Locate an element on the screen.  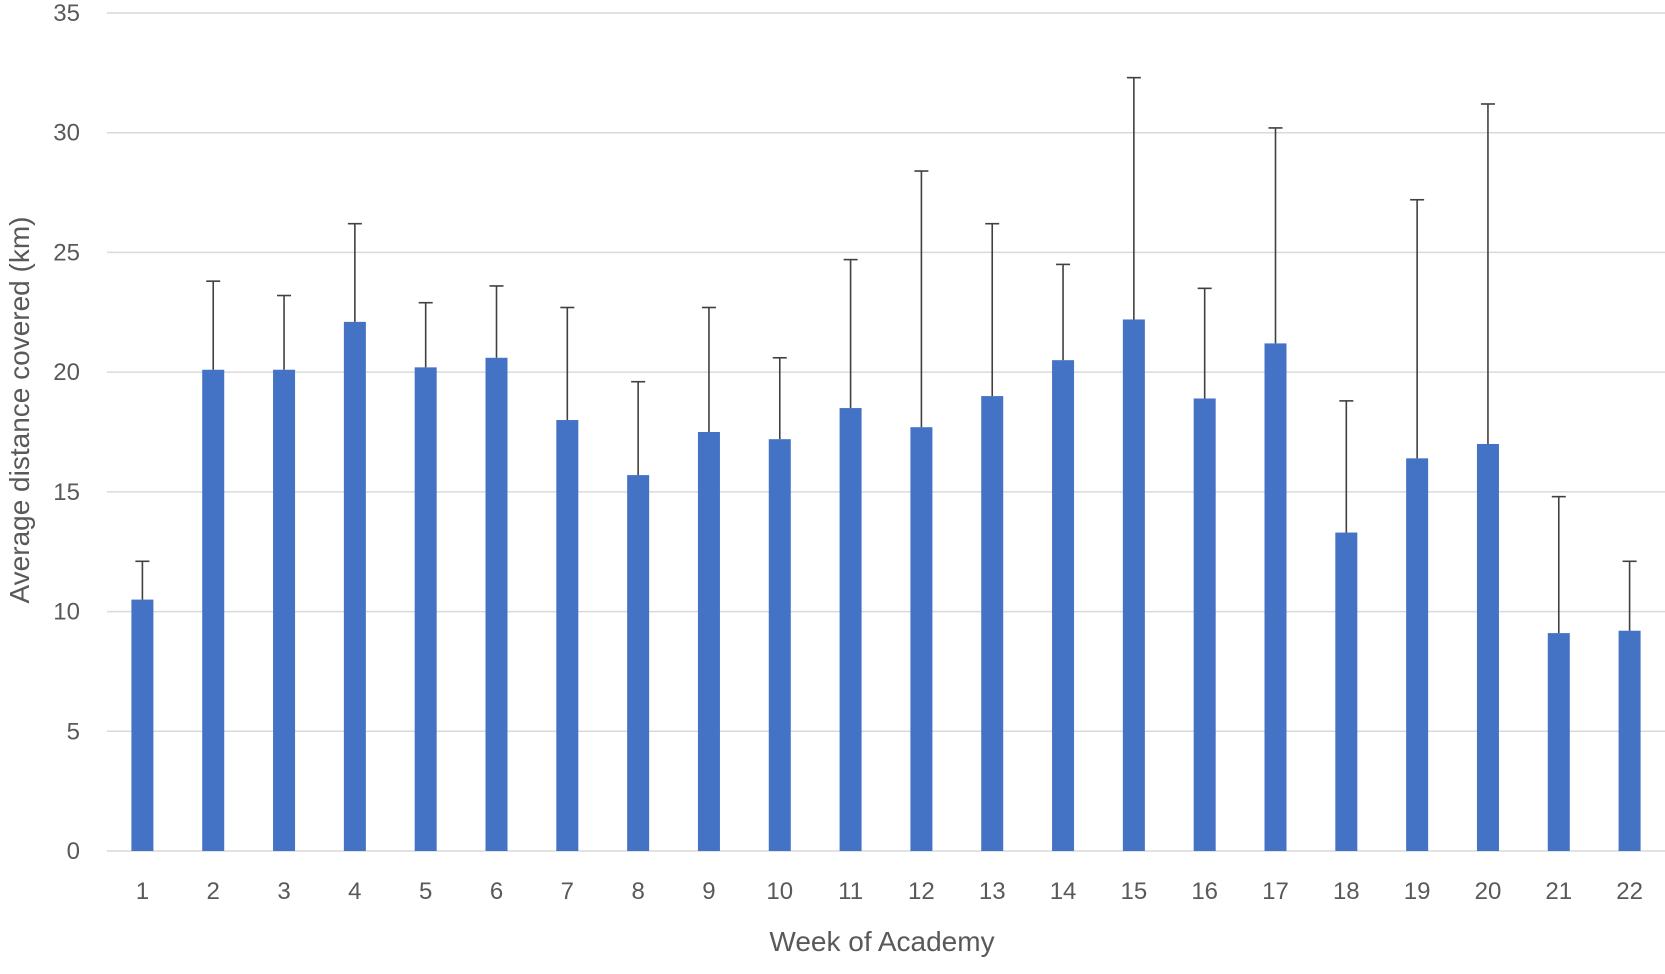
x-tick-label: 13 is located at coordinates (992, 891).